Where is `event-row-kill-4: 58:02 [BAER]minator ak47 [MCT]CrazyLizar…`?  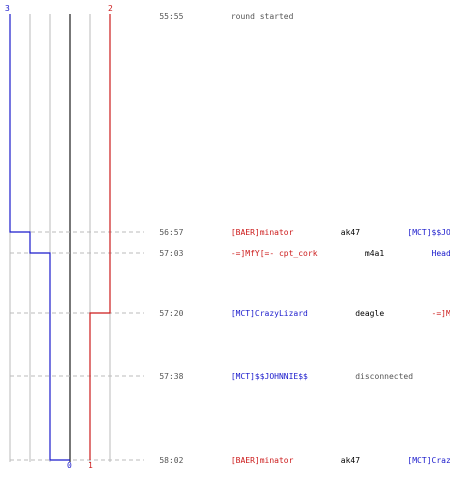
event-row-kill-4: 58:02 [BAER]minator ak47 [MCT]CrazyLizar… is located at coordinates (283, 460).